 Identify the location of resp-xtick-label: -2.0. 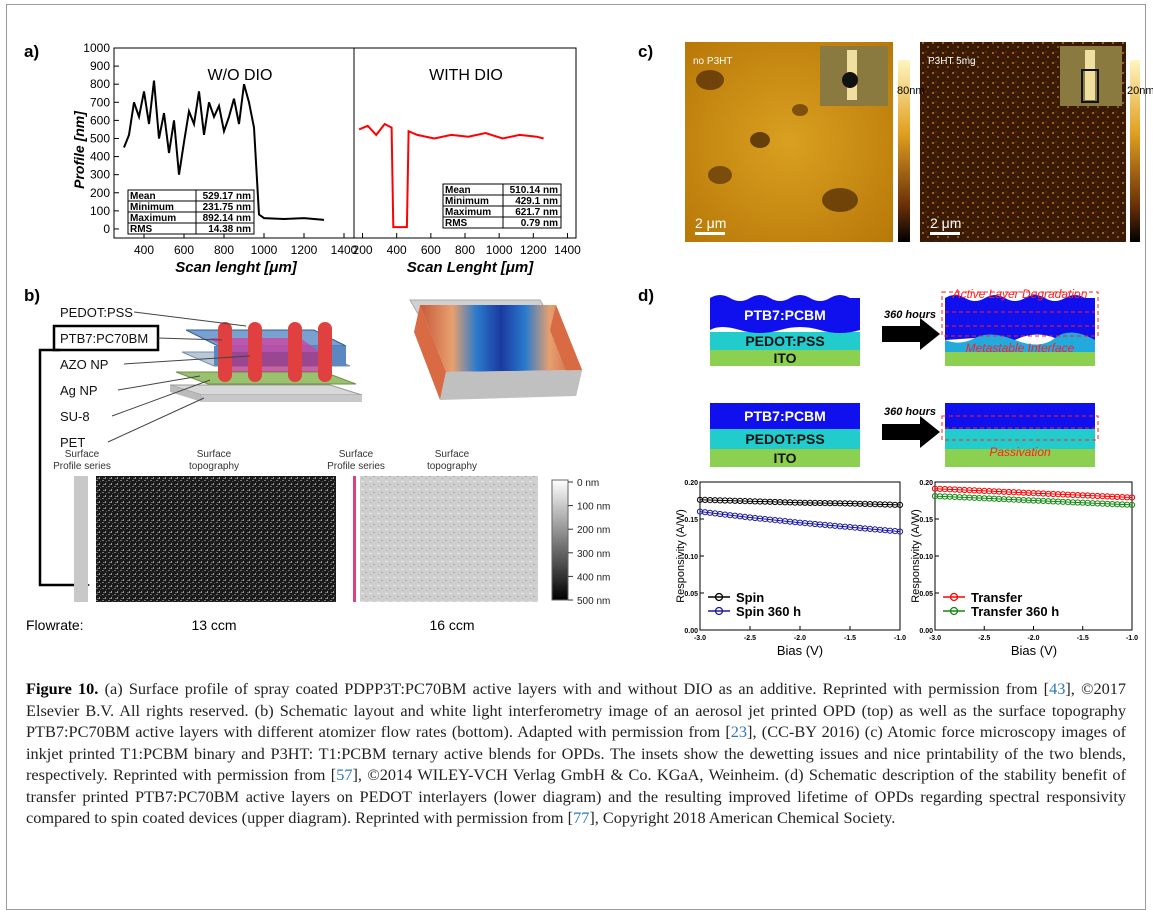
(1033, 638).